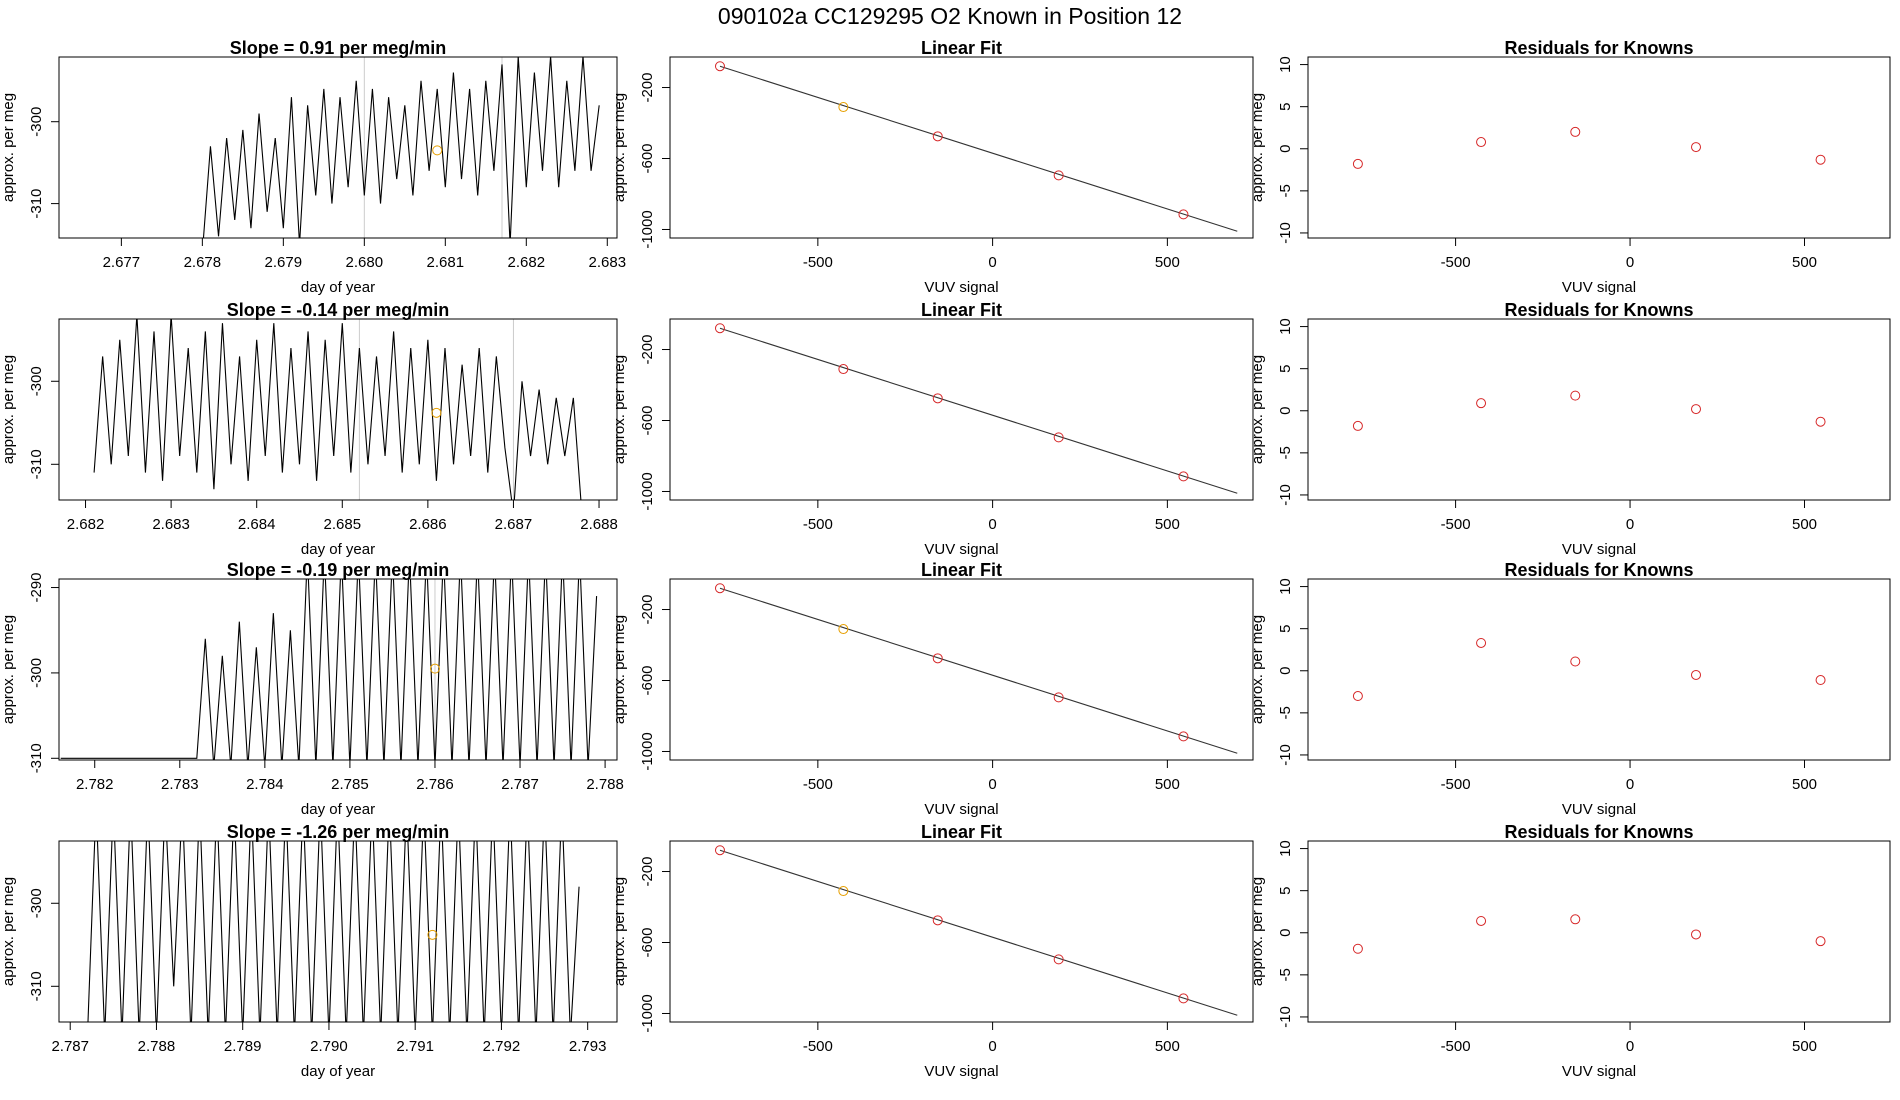  What do you see at coordinates (329, 1046) in the screenshot?
I see `x-tick-label: 2.790` at bounding box center [329, 1046].